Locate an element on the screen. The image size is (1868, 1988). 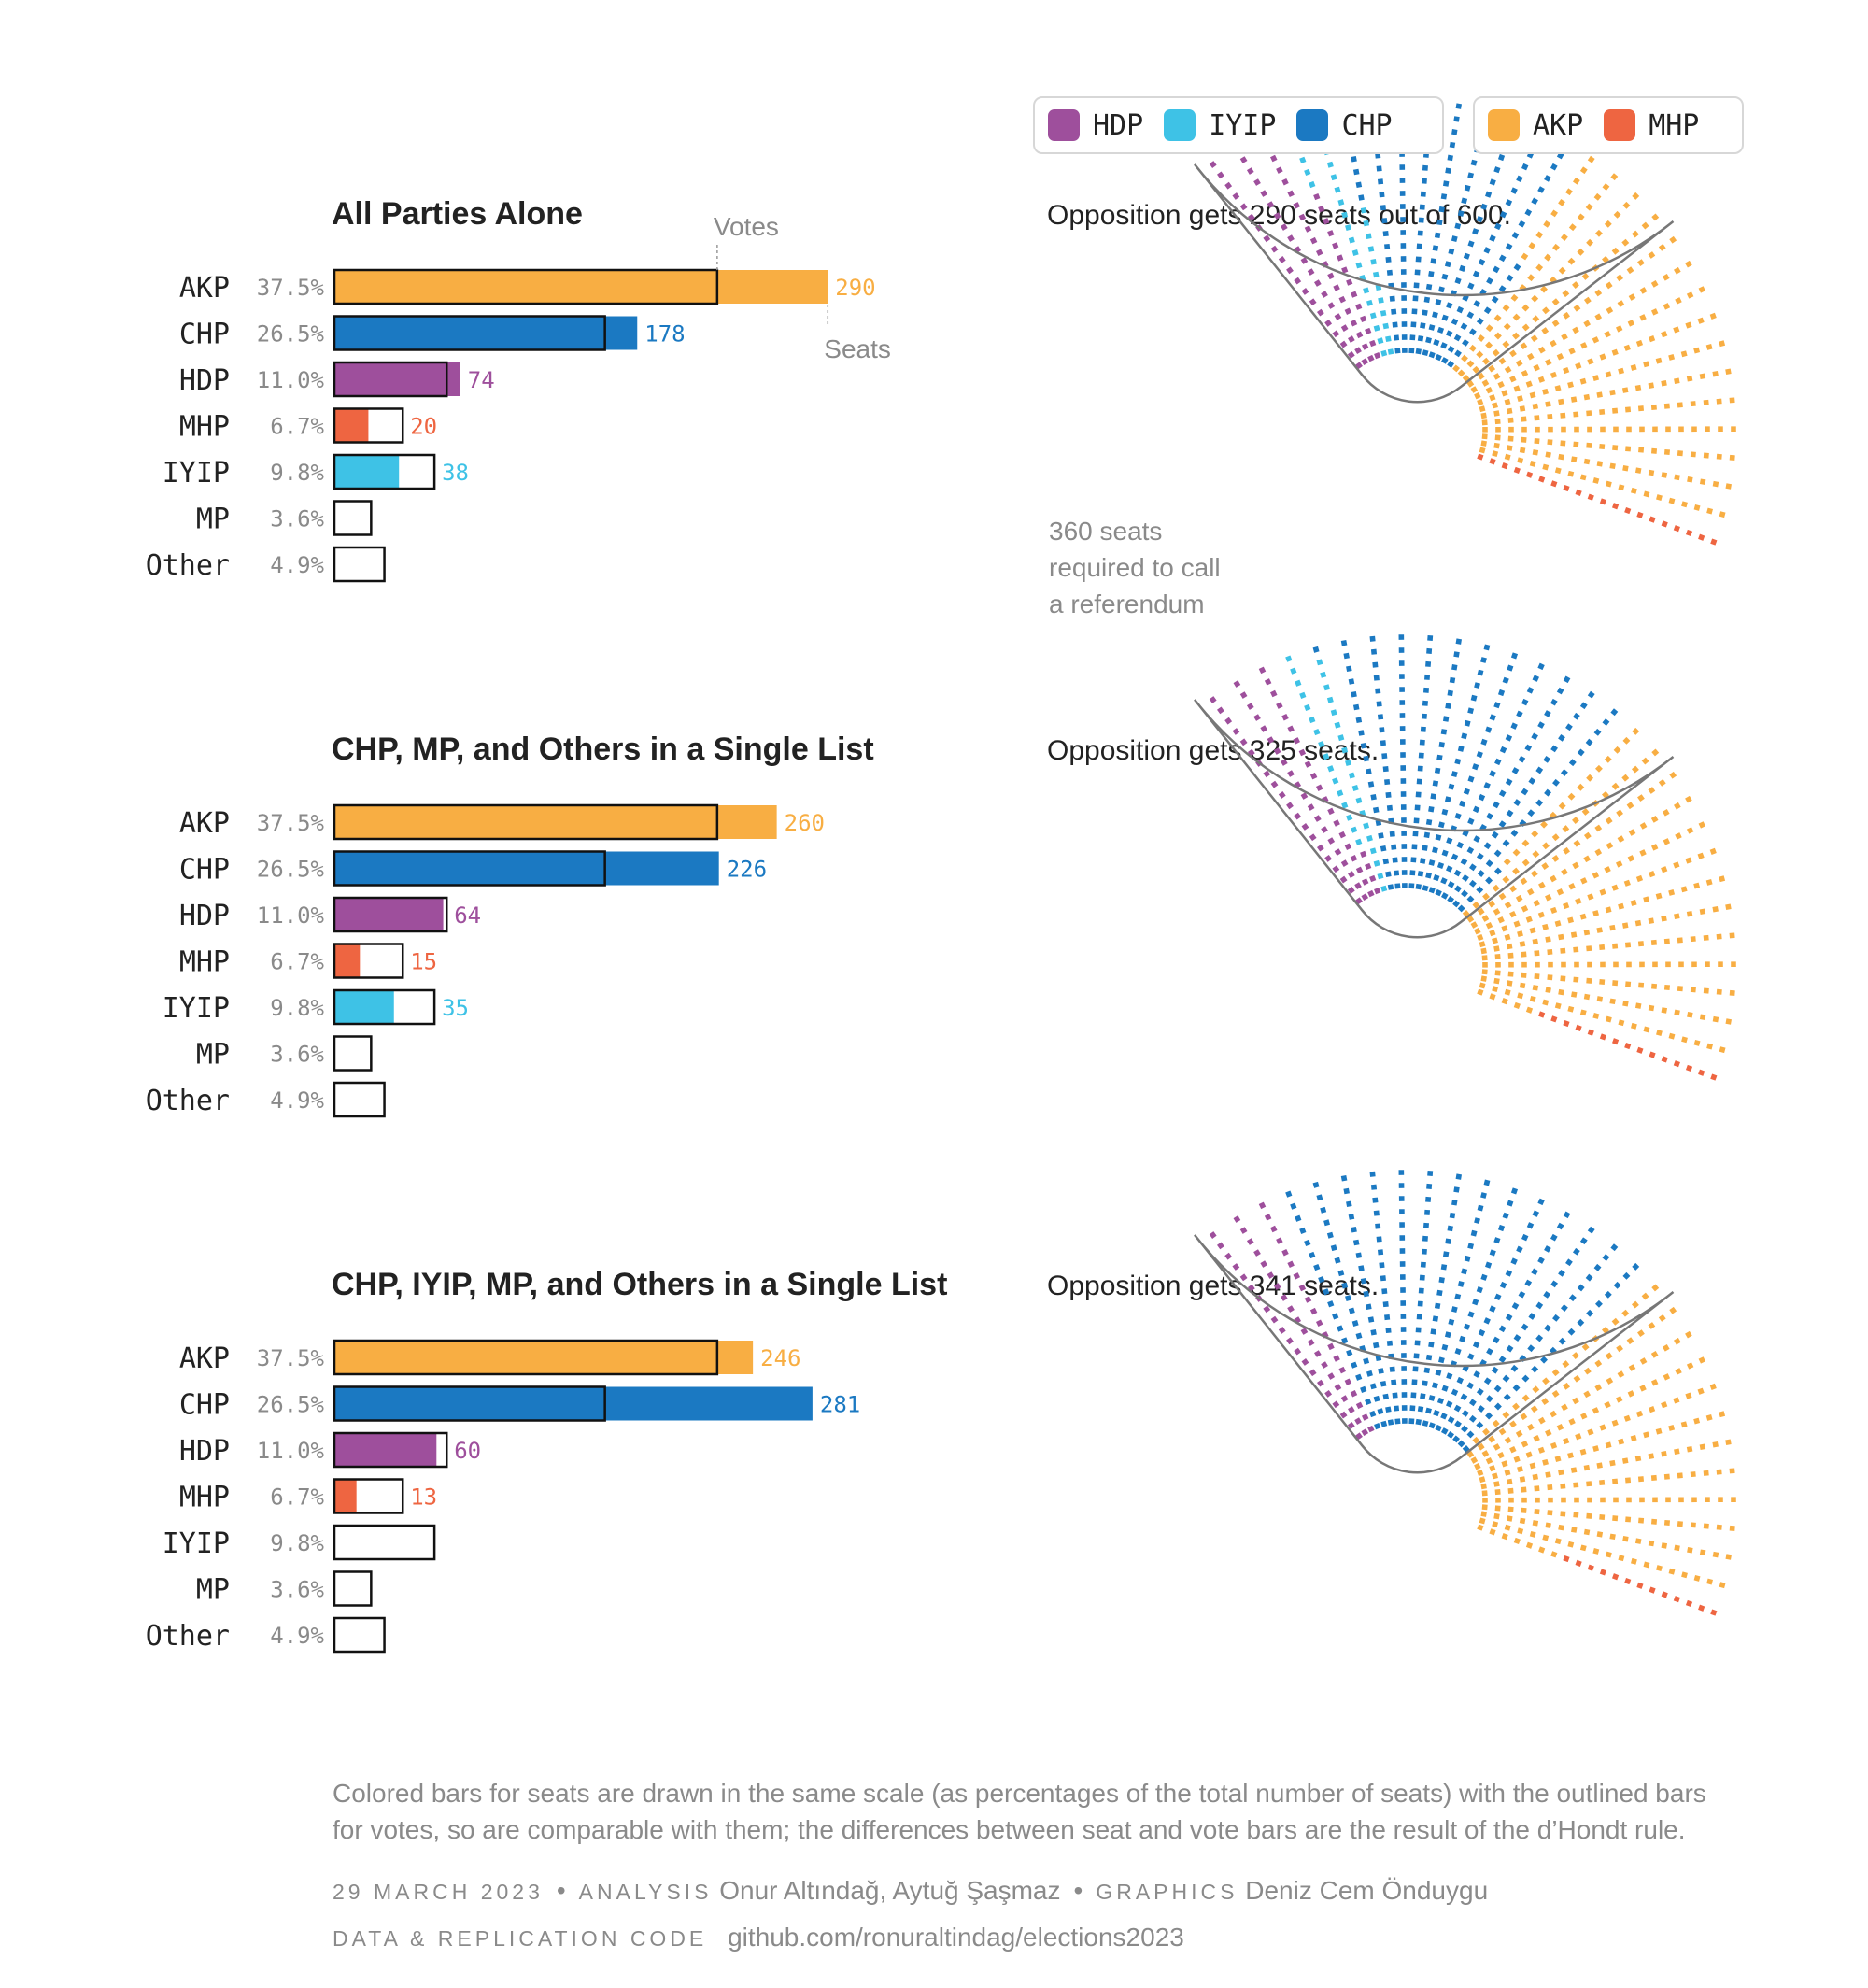
vote-label: 26.5% is located at coordinates (291, 334).